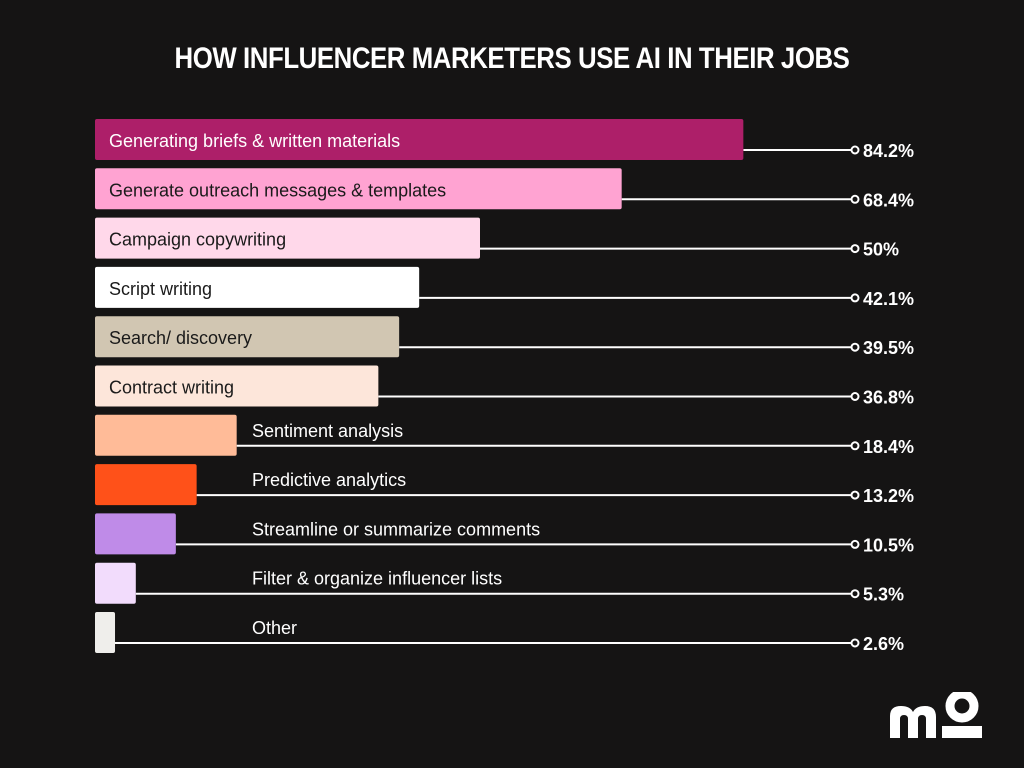 The height and width of the screenshot is (768, 1024). What do you see at coordinates (936, 715) in the screenshot?
I see `mo-logo-icon` at bounding box center [936, 715].